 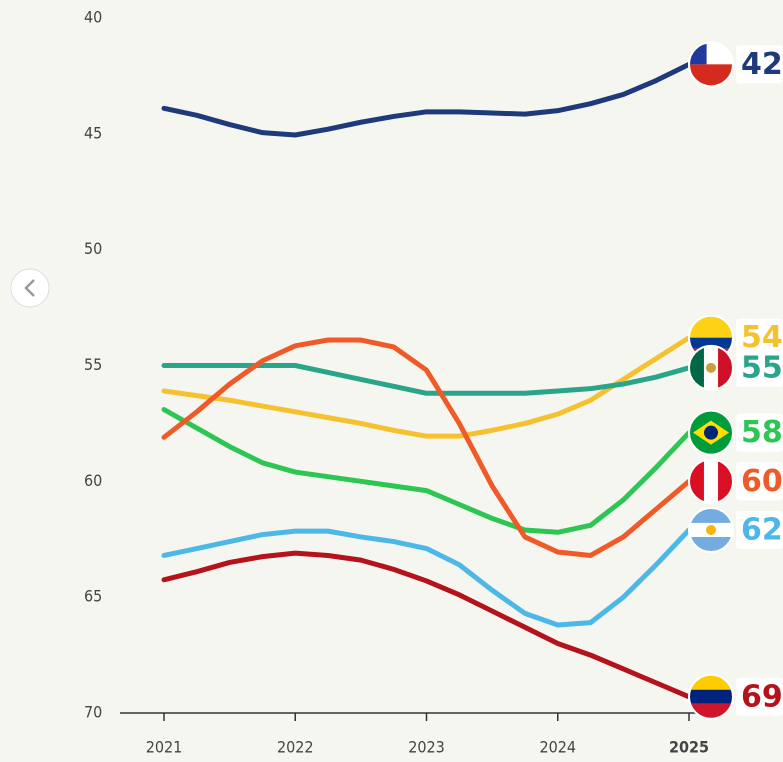 I want to click on y-tick-label: 70, so click(x=93, y=712).